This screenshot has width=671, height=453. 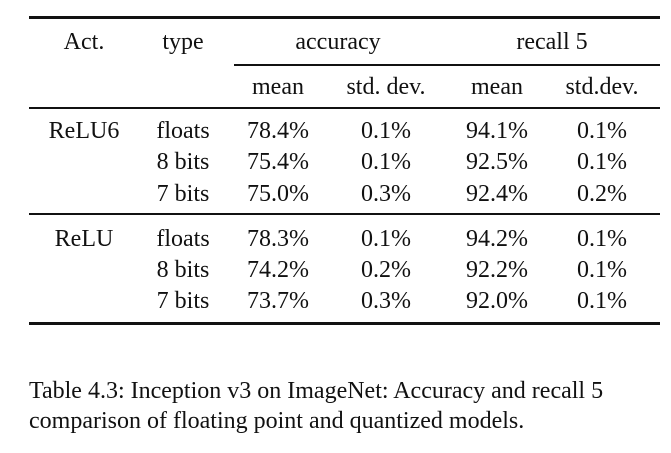 I want to click on group-divider-rule, so click(x=344, y=214).